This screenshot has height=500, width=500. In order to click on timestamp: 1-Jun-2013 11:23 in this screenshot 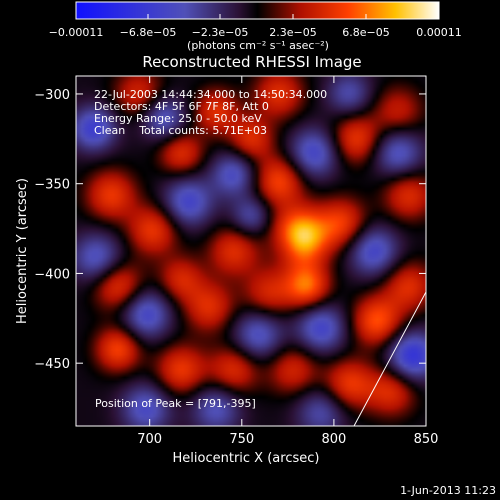, I will do `click(448, 490)`.